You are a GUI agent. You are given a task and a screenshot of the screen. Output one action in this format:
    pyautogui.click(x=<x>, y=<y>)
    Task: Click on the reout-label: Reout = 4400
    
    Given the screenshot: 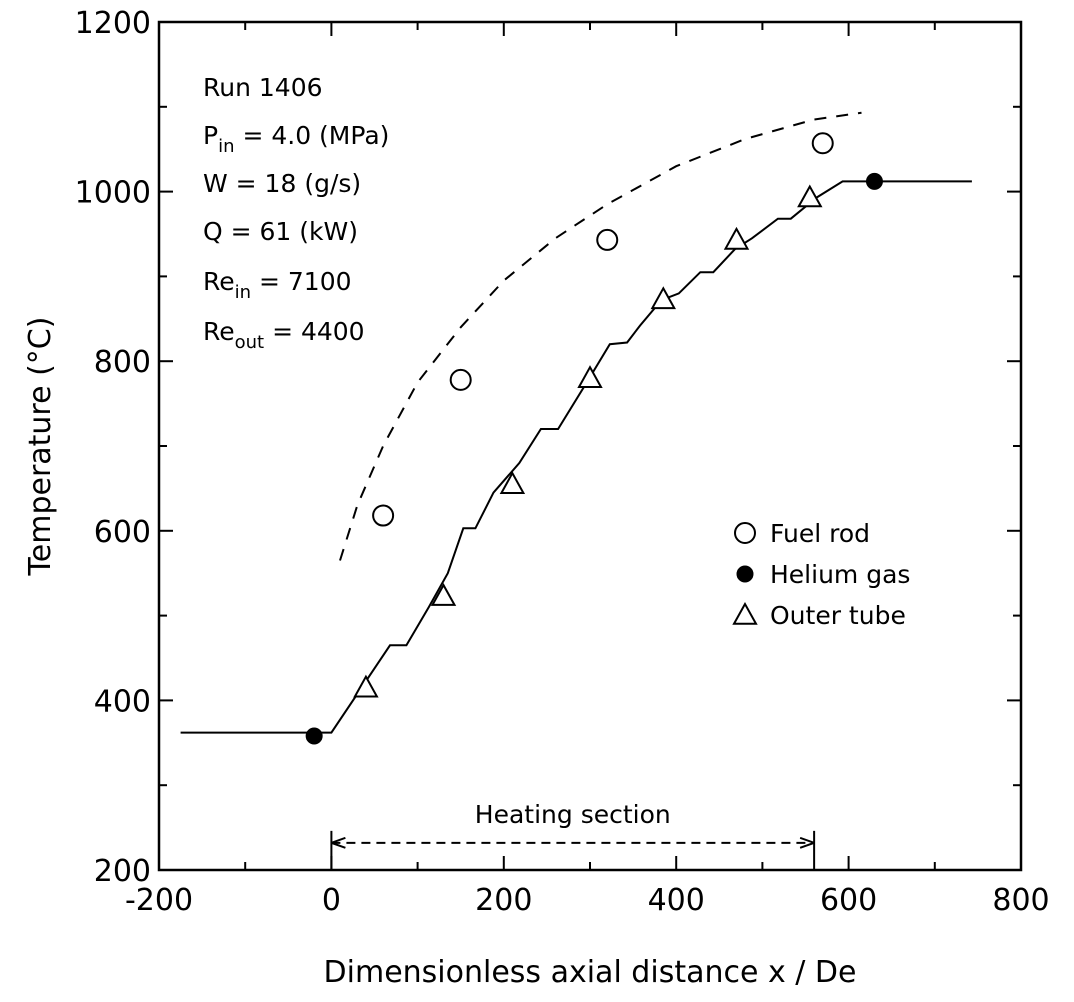 What is the action you would take?
    pyautogui.click(x=284, y=335)
    